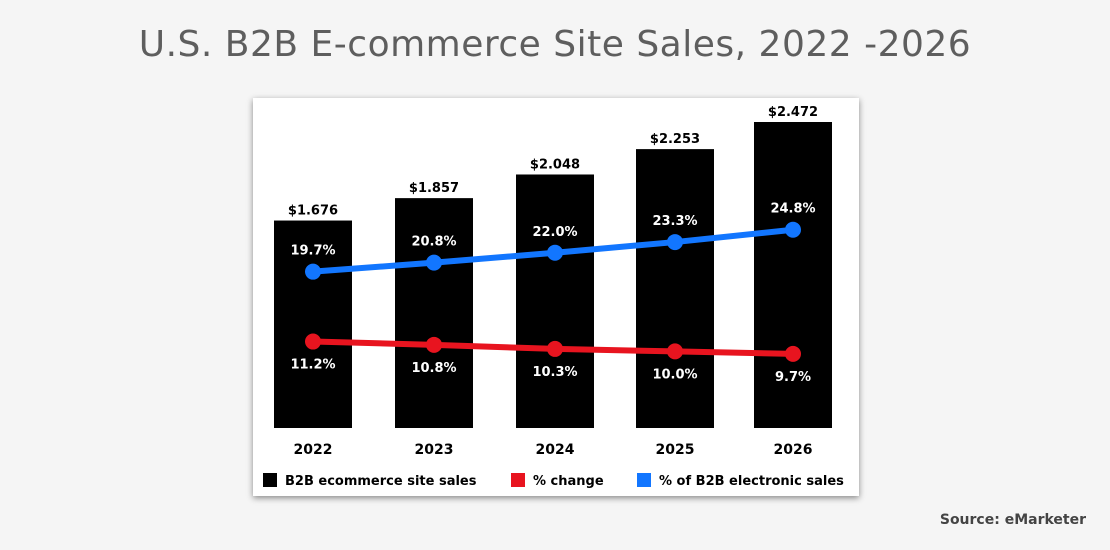 This screenshot has height=550, width=1110. Describe the element at coordinates (313, 271) in the screenshot. I see `share-point-2022` at that location.